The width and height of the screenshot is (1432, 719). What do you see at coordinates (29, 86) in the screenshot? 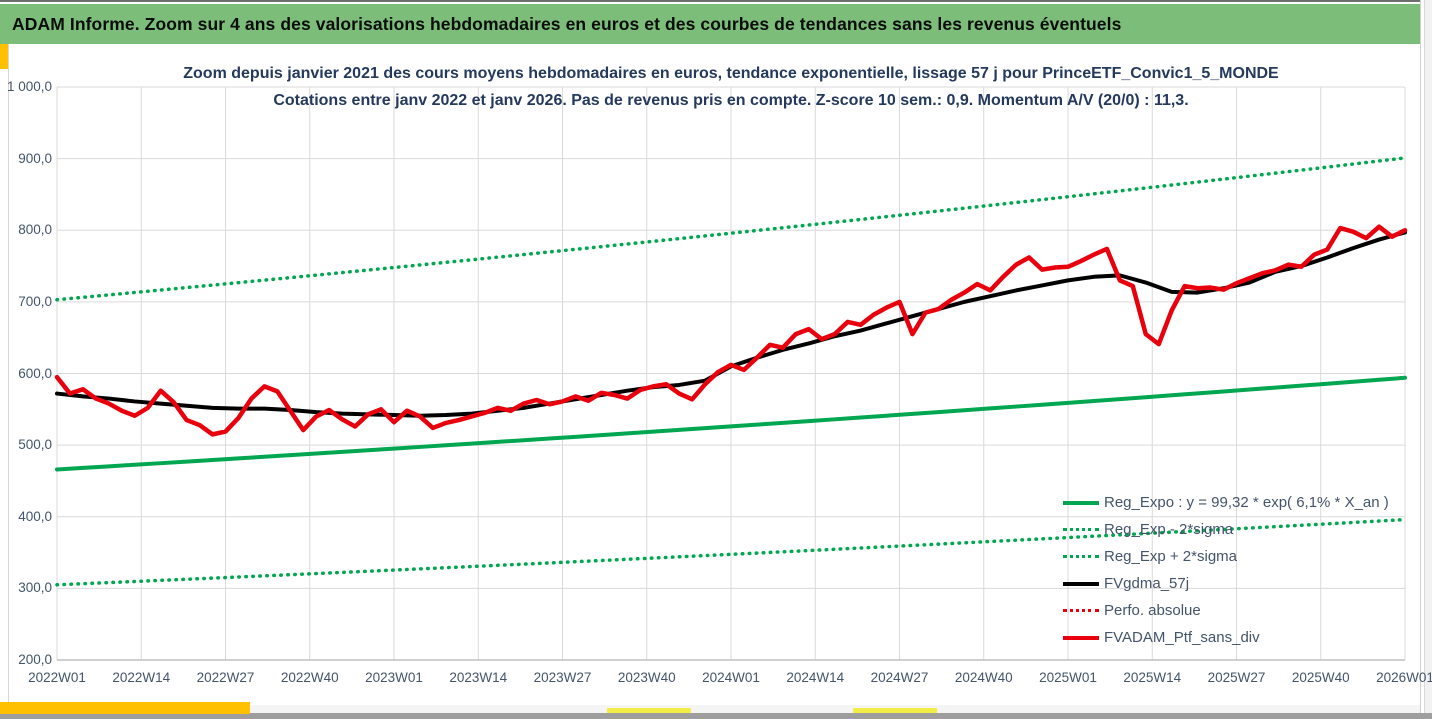
I see `y-tick-label: 1 000,0` at bounding box center [29, 86].